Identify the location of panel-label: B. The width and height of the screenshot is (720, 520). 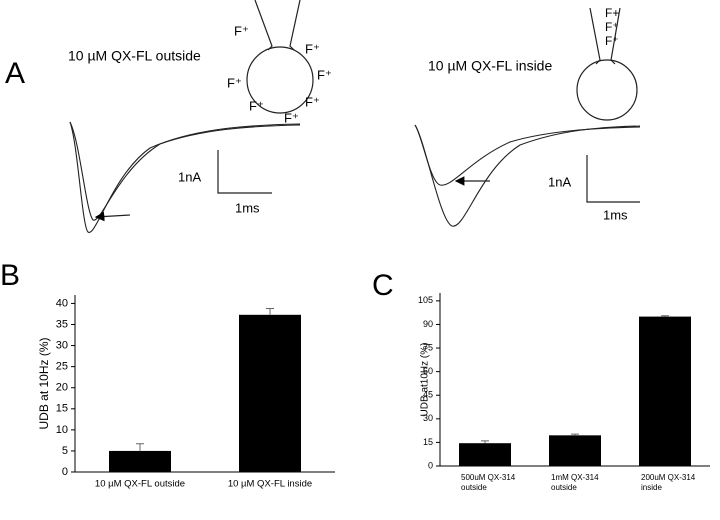
(10, 275).